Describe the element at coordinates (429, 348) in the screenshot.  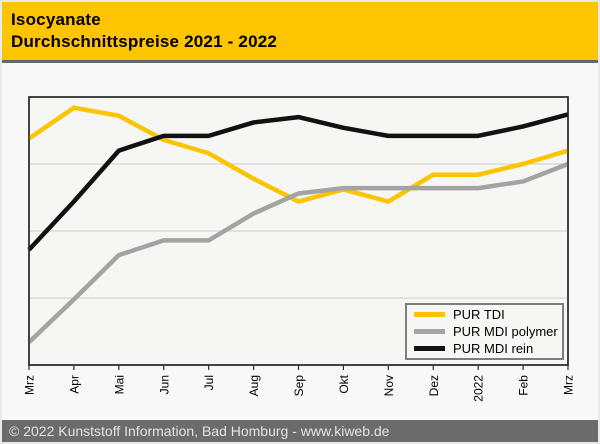
I see `legend-swatch-pur-mdi-rein` at that location.